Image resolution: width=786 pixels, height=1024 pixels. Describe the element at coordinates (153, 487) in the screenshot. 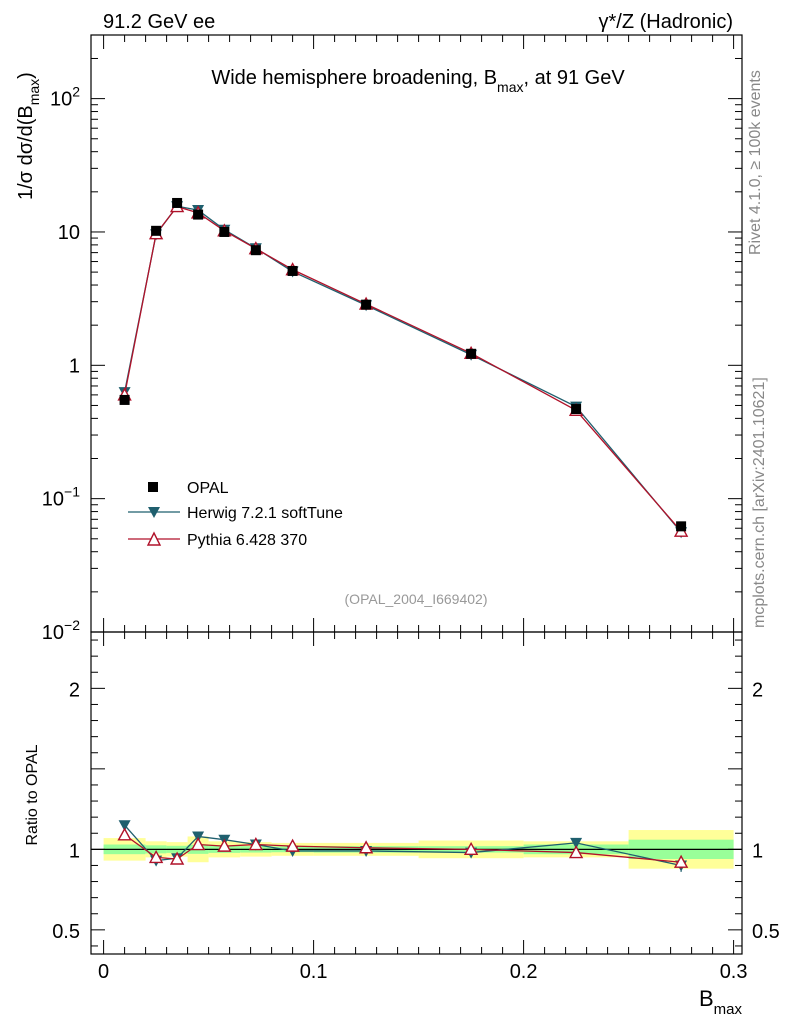

I see `legend-marker-opal` at that location.